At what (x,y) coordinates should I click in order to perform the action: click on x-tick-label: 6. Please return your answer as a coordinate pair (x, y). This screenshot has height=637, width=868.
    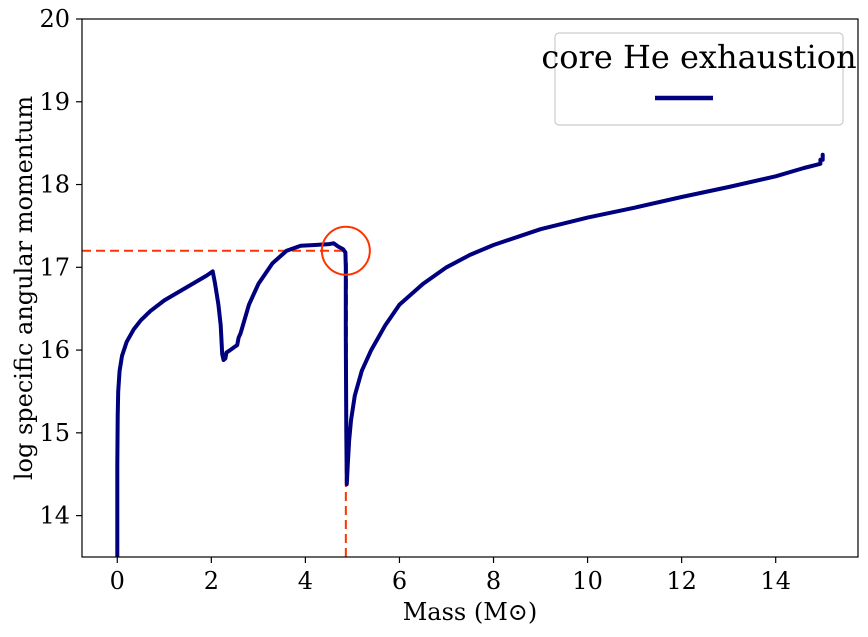
    Looking at the image, I should click on (399, 581).